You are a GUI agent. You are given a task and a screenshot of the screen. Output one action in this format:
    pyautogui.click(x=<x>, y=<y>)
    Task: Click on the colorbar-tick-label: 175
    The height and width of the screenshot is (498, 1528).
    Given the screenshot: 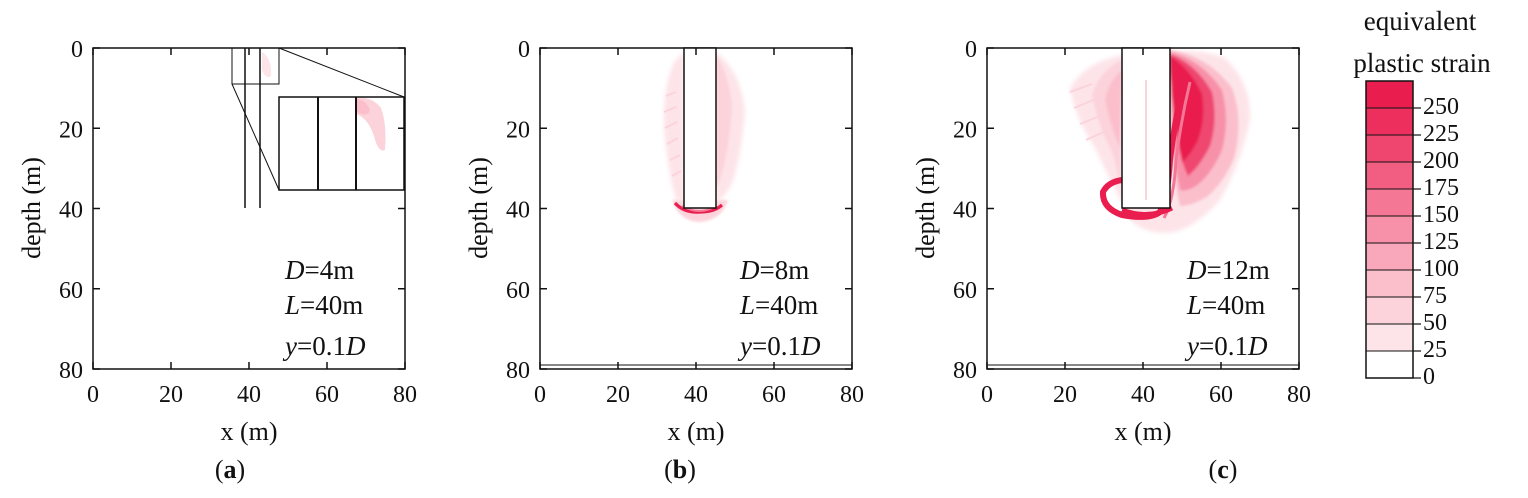 What is the action you would take?
    pyautogui.click(x=1441, y=188)
    